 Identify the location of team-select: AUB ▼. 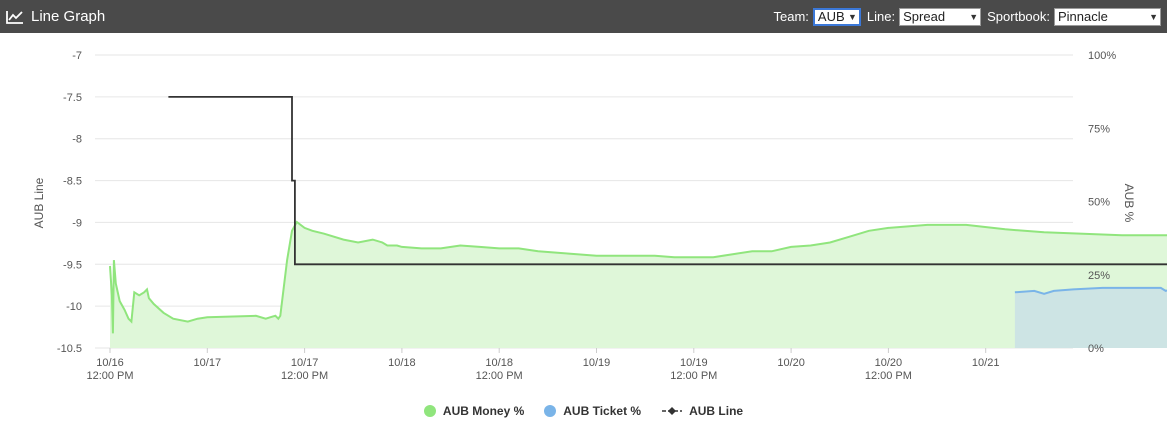
(836, 16).